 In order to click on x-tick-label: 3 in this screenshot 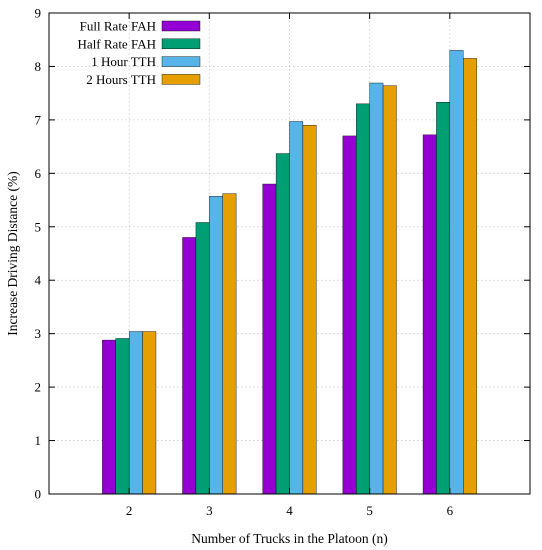, I will do `click(209, 510)`.